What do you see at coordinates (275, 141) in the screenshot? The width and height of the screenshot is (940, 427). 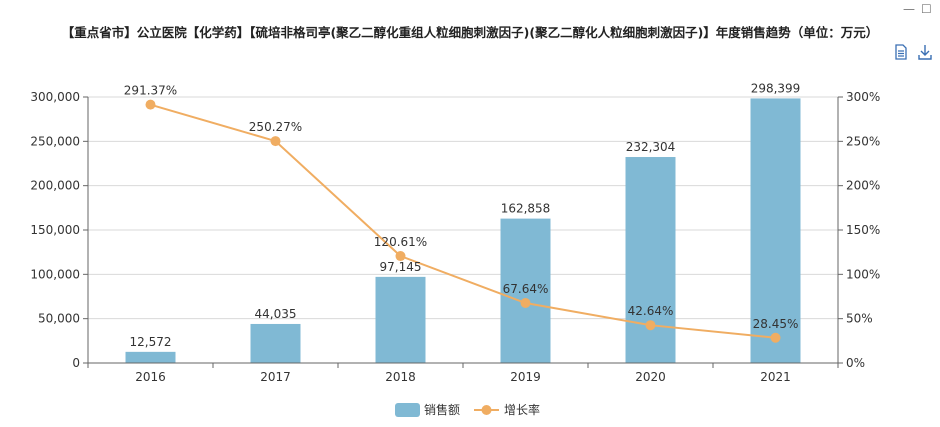 I see `growth-point-2017` at bounding box center [275, 141].